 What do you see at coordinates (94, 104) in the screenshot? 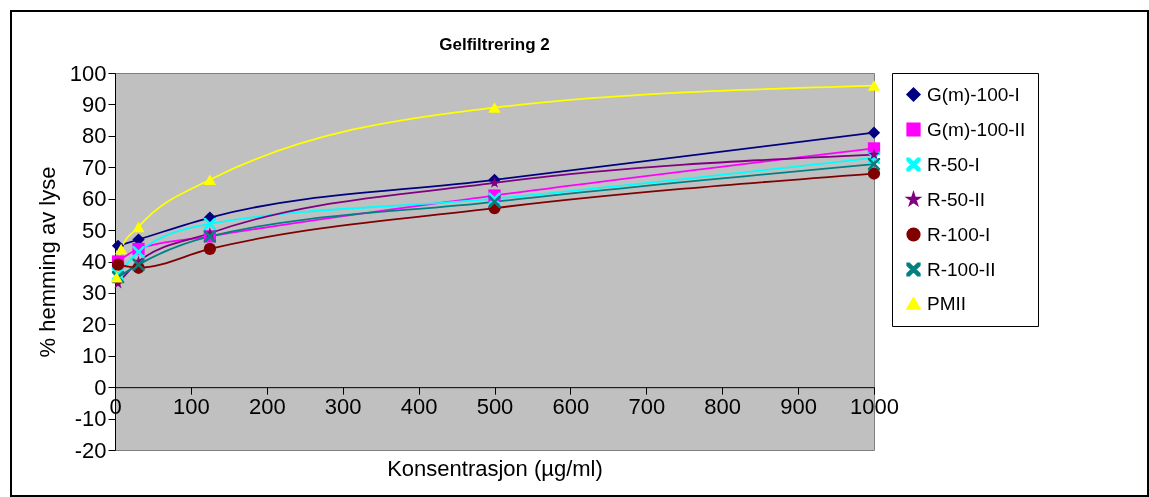
I see `y-tick-label: 90` at bounding box center [94, 104].